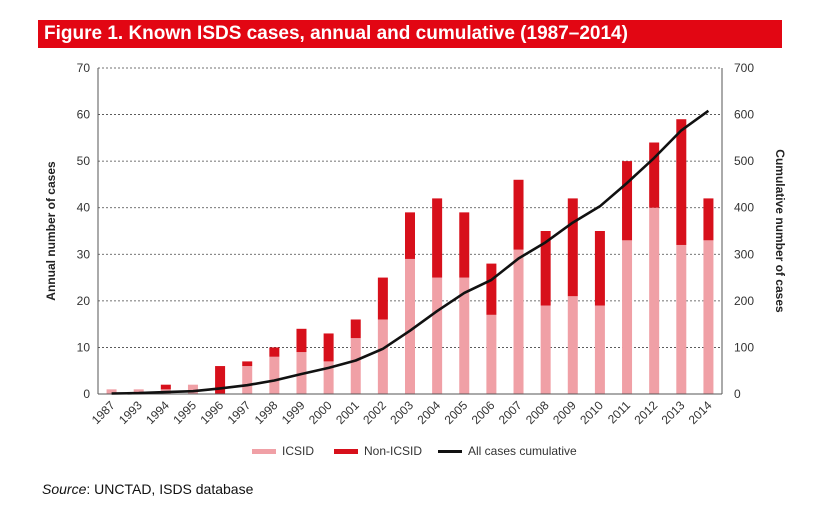 Image resolution: width=834 pixels, height=506 pixels. What do you see at coordinates (744, 347) in the screenshot?
I see `y2-tick-label: 100` at bounding box center [744, 347].